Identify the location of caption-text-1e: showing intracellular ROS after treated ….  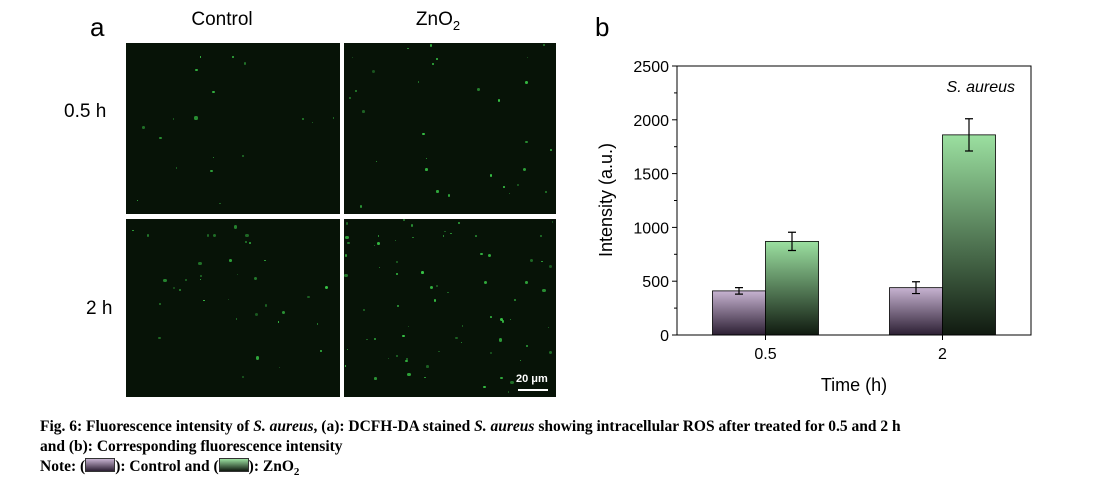
(717, 426).